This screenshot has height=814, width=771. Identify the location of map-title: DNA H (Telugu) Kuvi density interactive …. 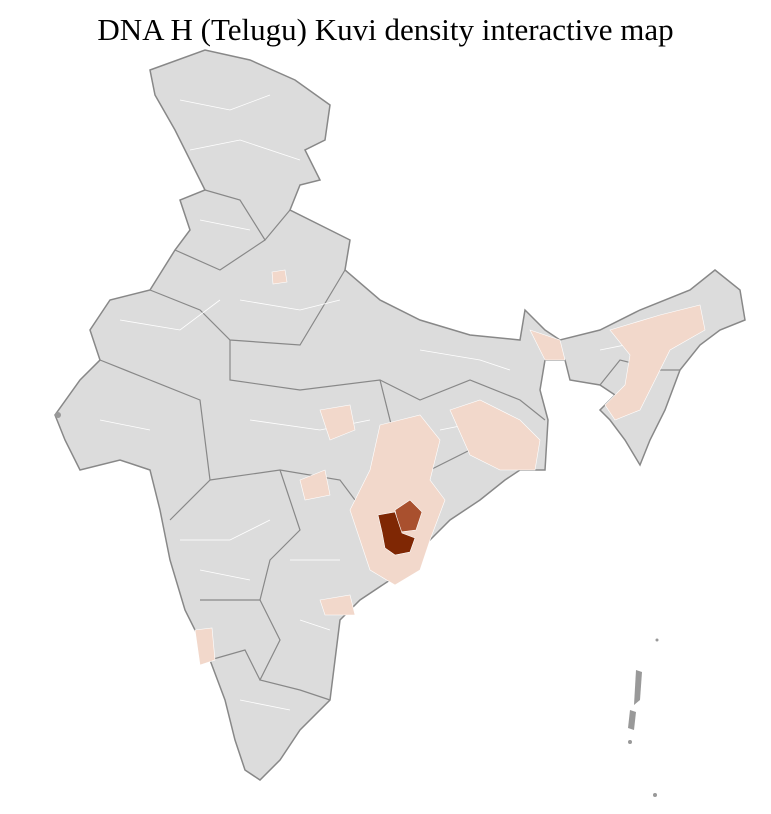
(385, 29).